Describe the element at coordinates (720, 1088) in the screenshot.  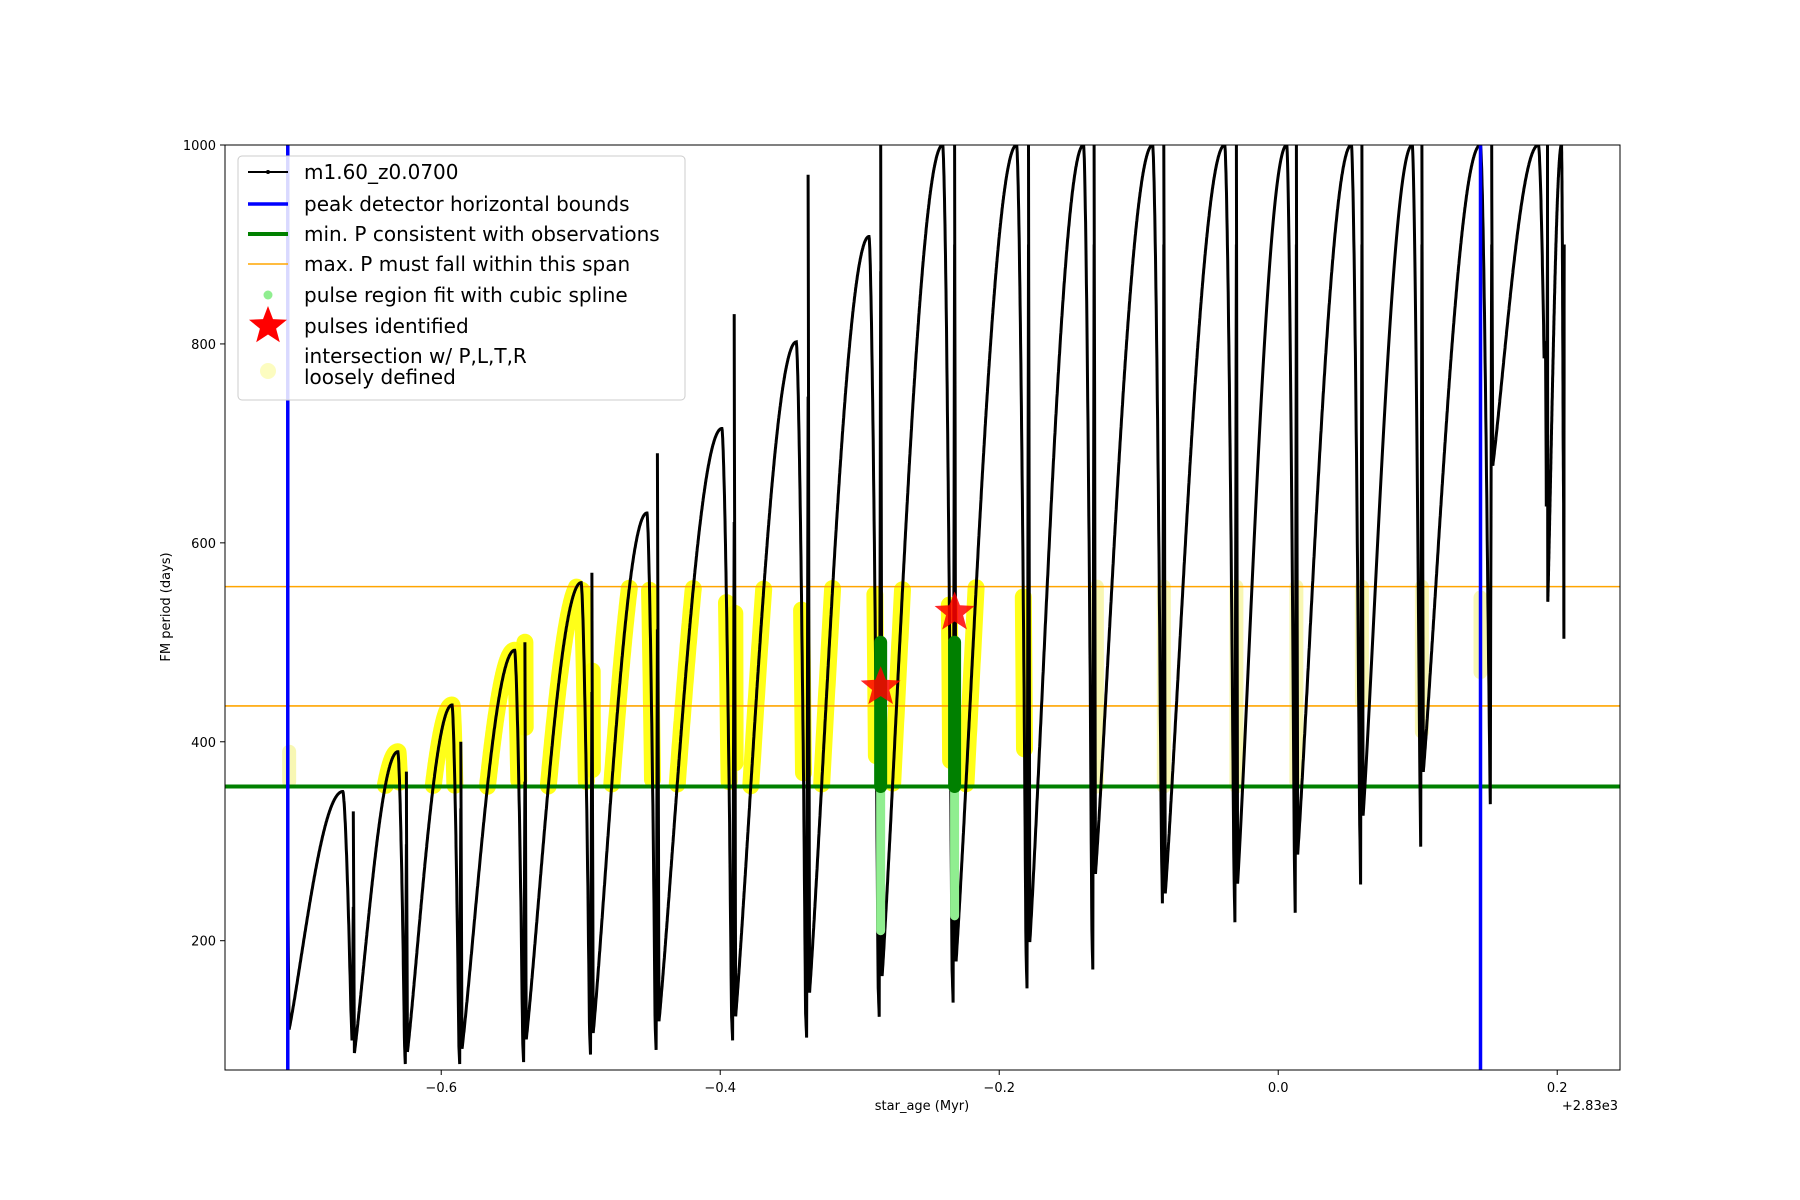
I see `x-tick-label: −0.4` at that location.